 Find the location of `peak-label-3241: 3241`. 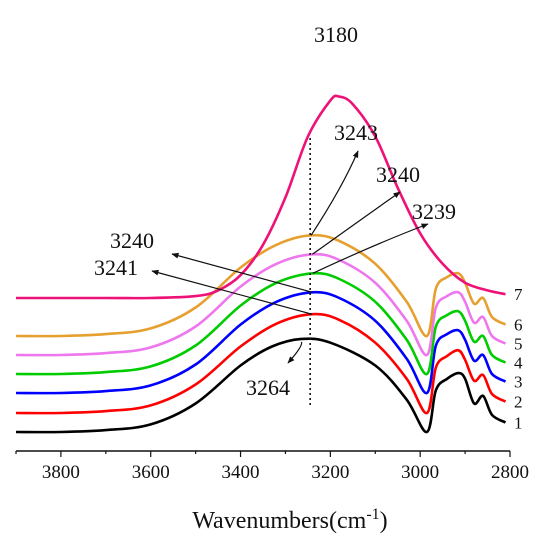

peak-label-3241: 3241 is located at coordinates (116, 267).